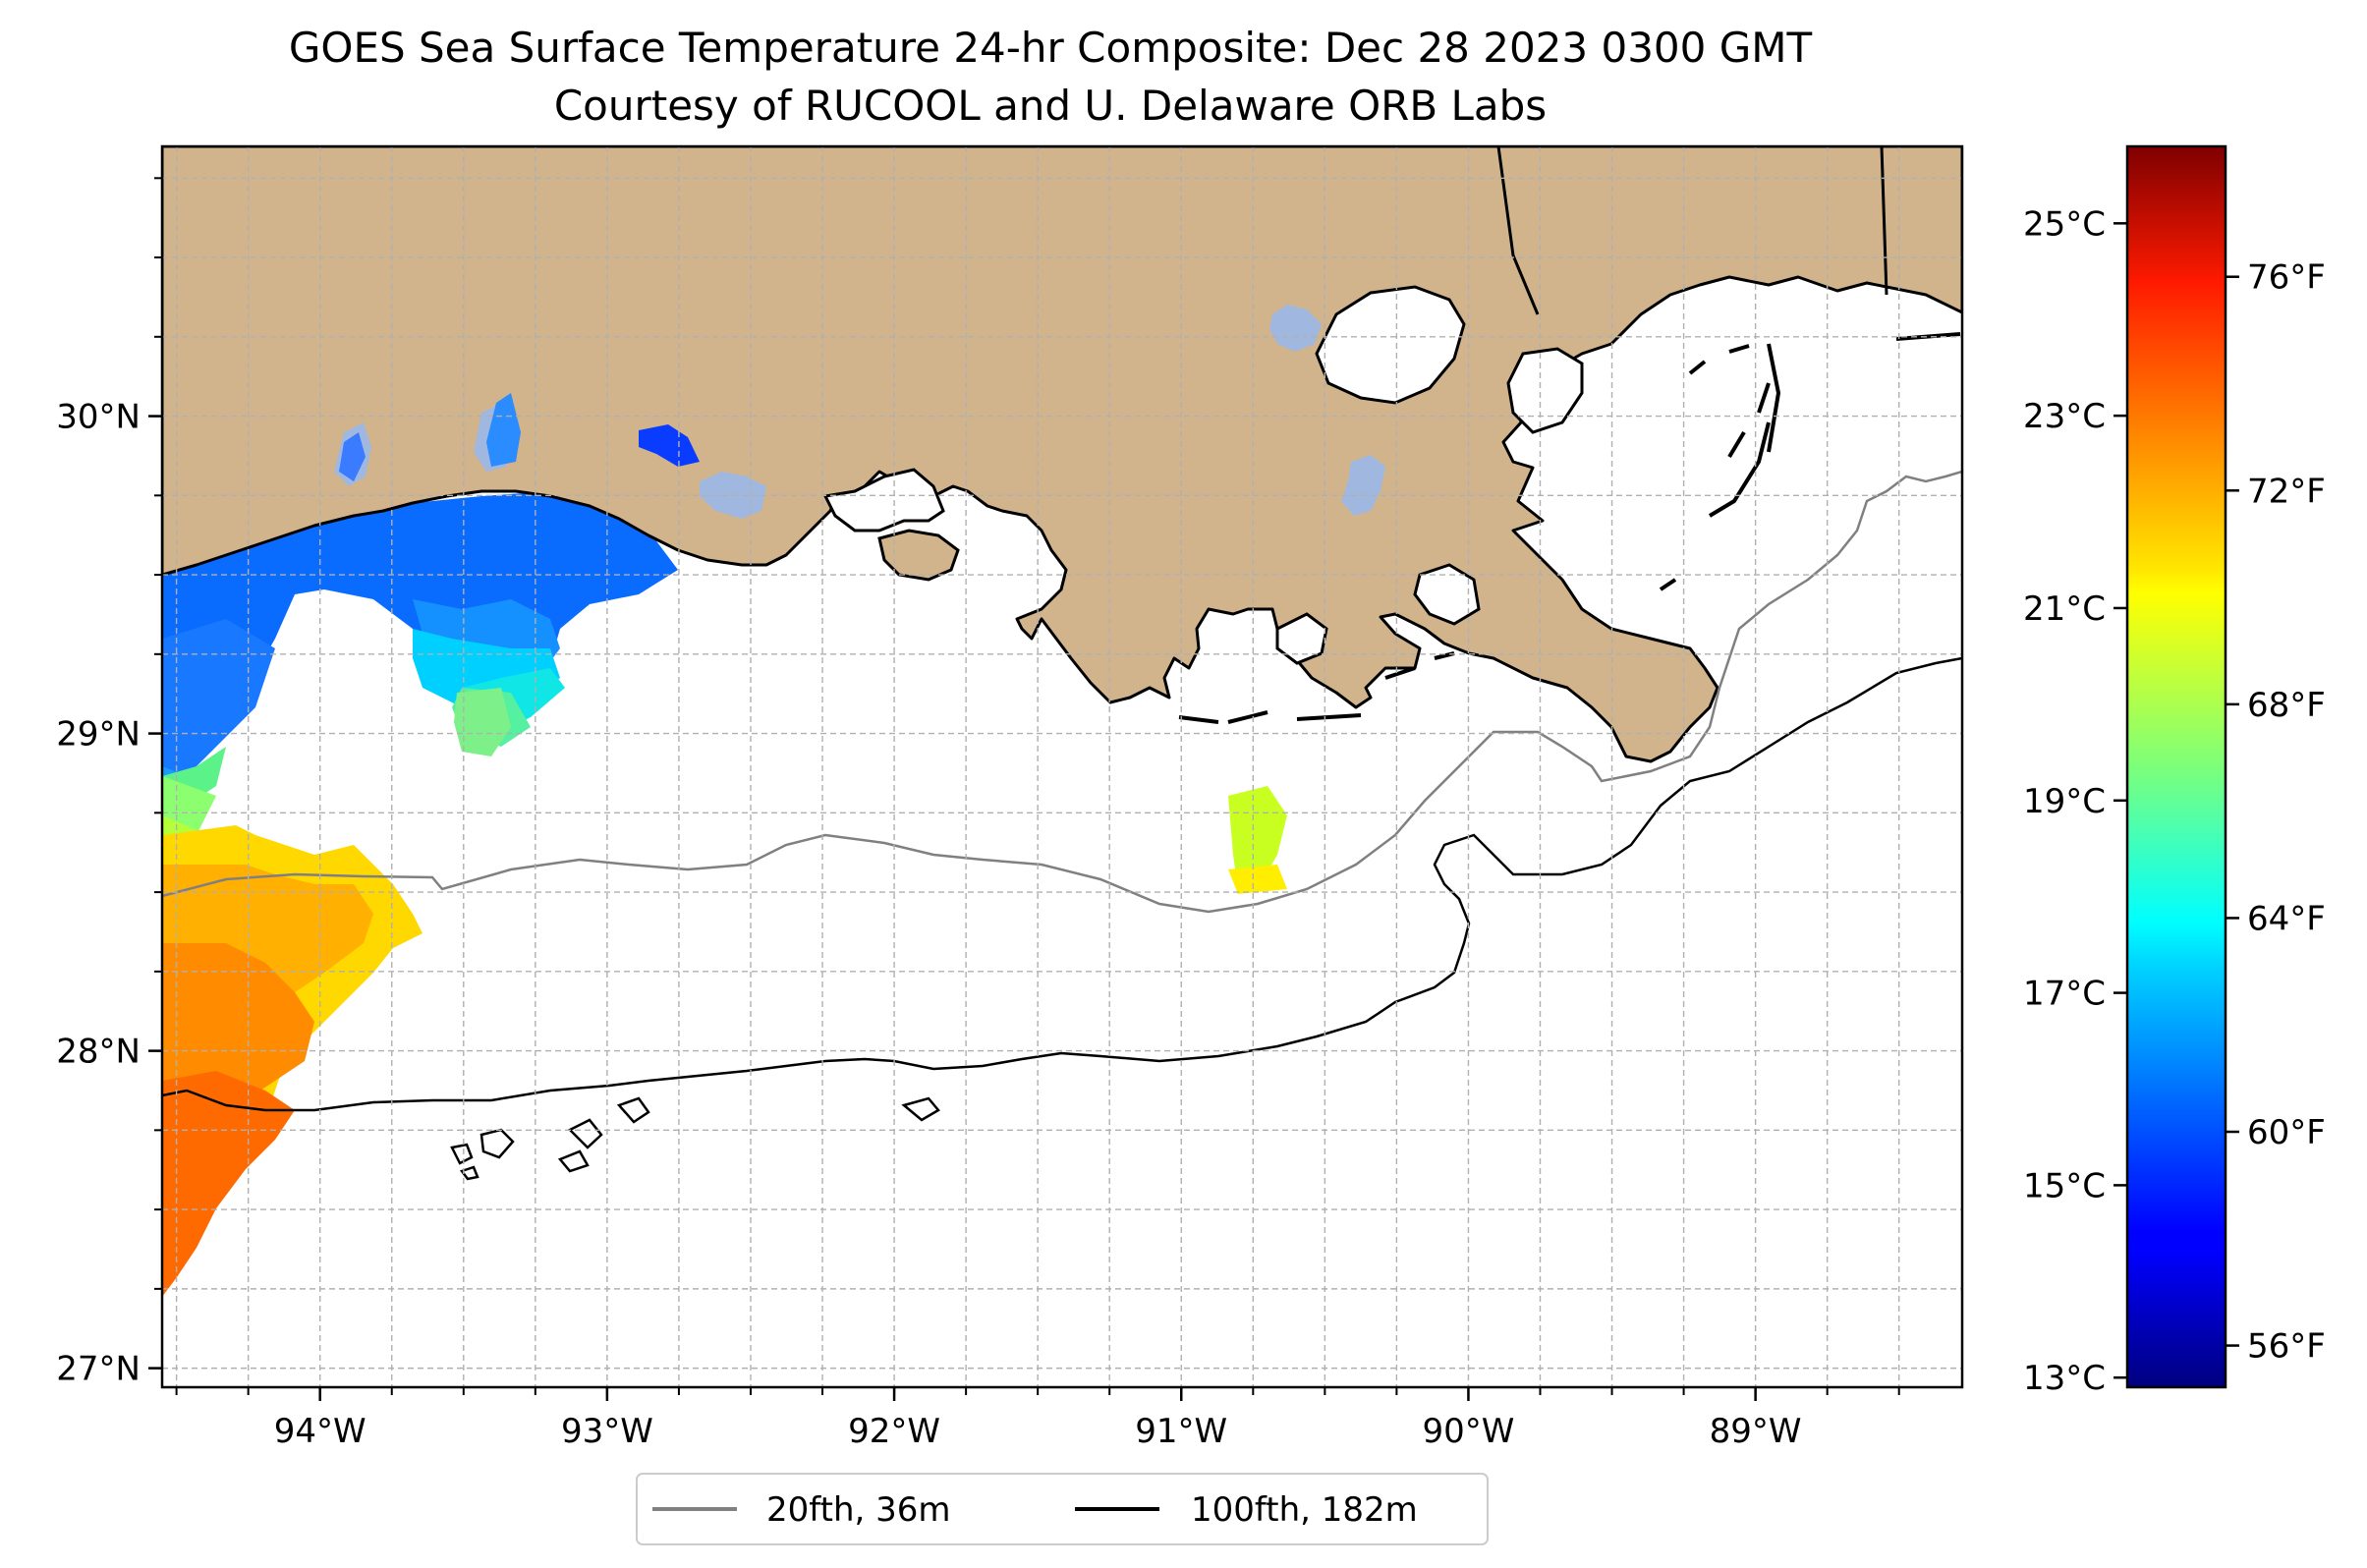 The height and width of the screenshot is (1568, 2367). I want to click on shelf-edge-banks, so click(695, 1138).